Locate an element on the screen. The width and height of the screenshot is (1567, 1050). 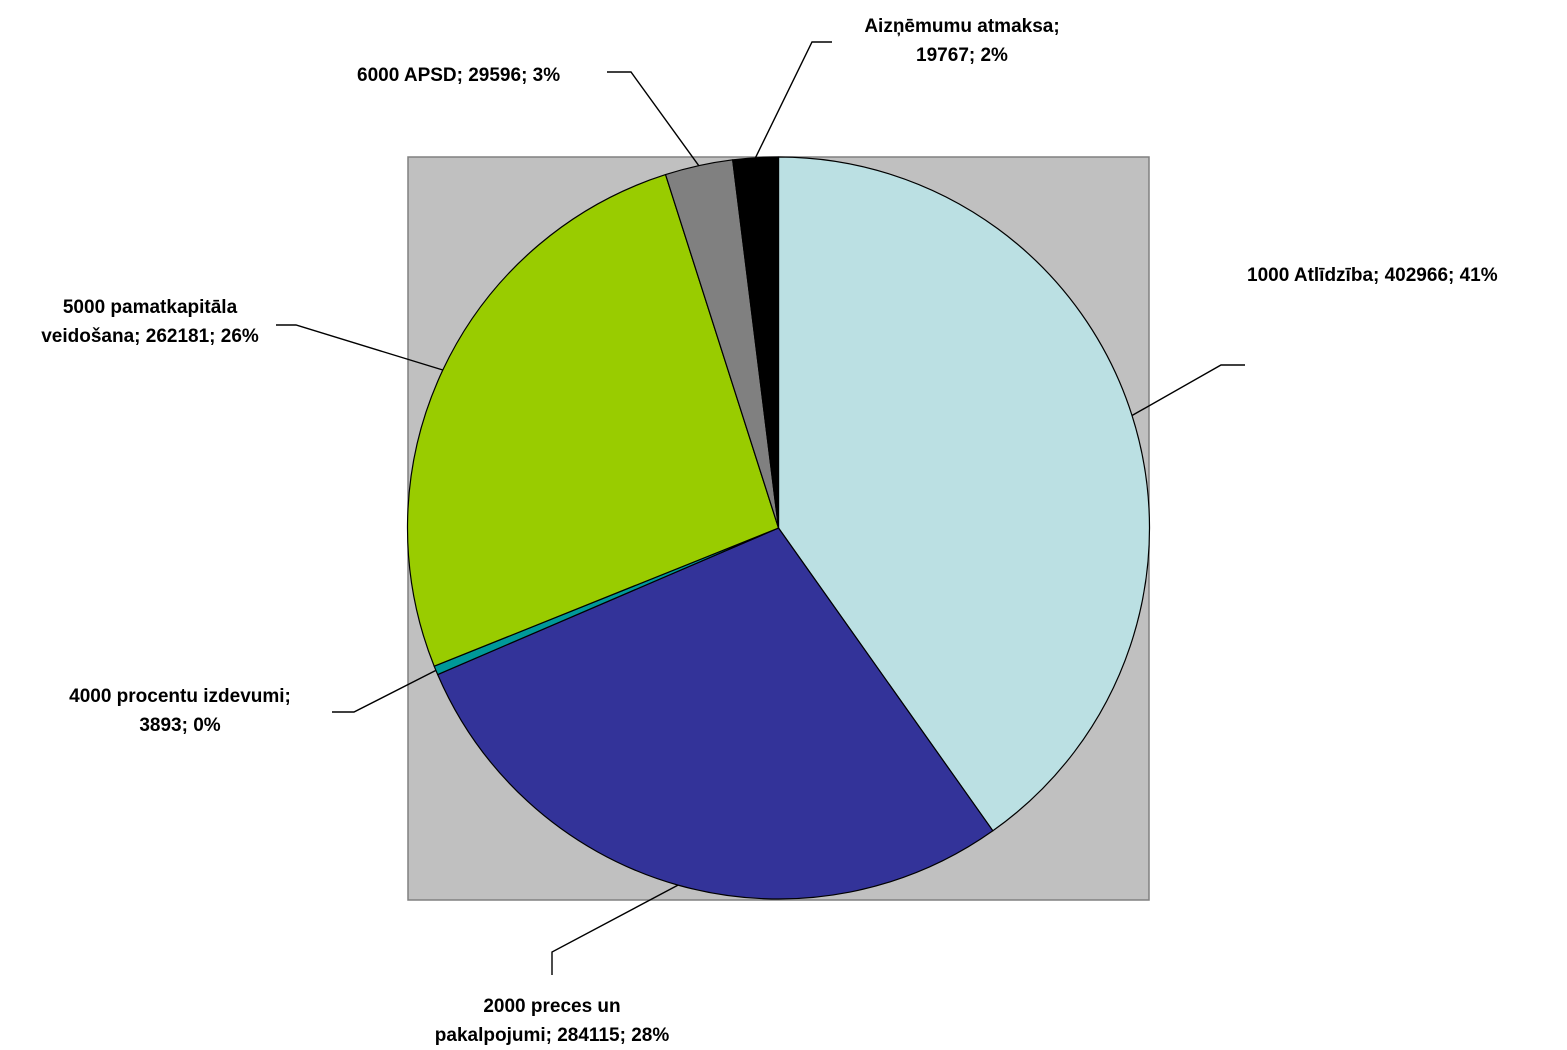
slice-label-procentu: 4000 procentu izdevumi; 3893; 0% is located at coordinates (180, 711).